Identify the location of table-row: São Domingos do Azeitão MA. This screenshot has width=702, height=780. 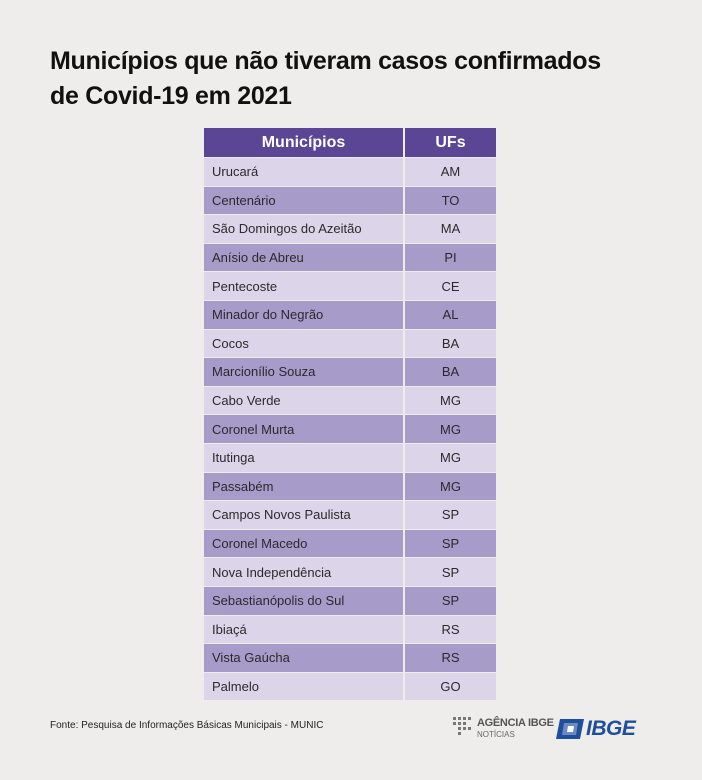
(350, 229).